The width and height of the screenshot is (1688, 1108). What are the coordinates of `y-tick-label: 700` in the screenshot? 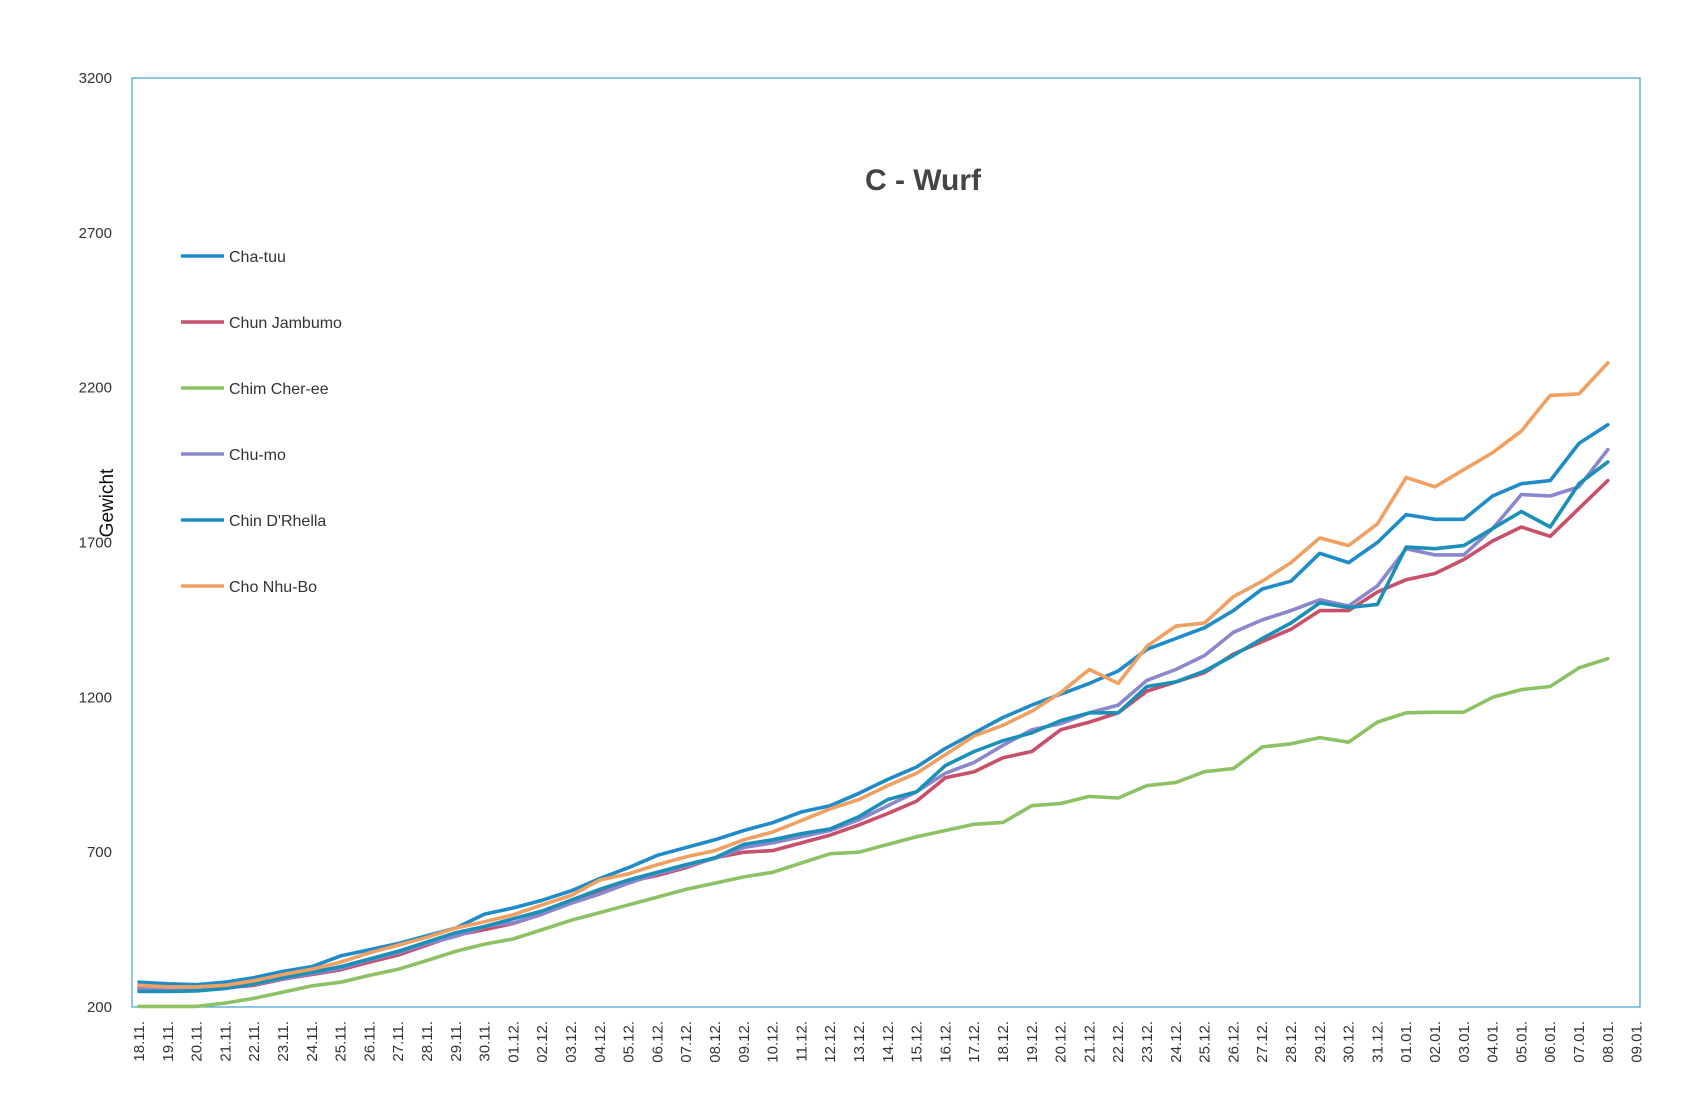 It's located at (99, 852).